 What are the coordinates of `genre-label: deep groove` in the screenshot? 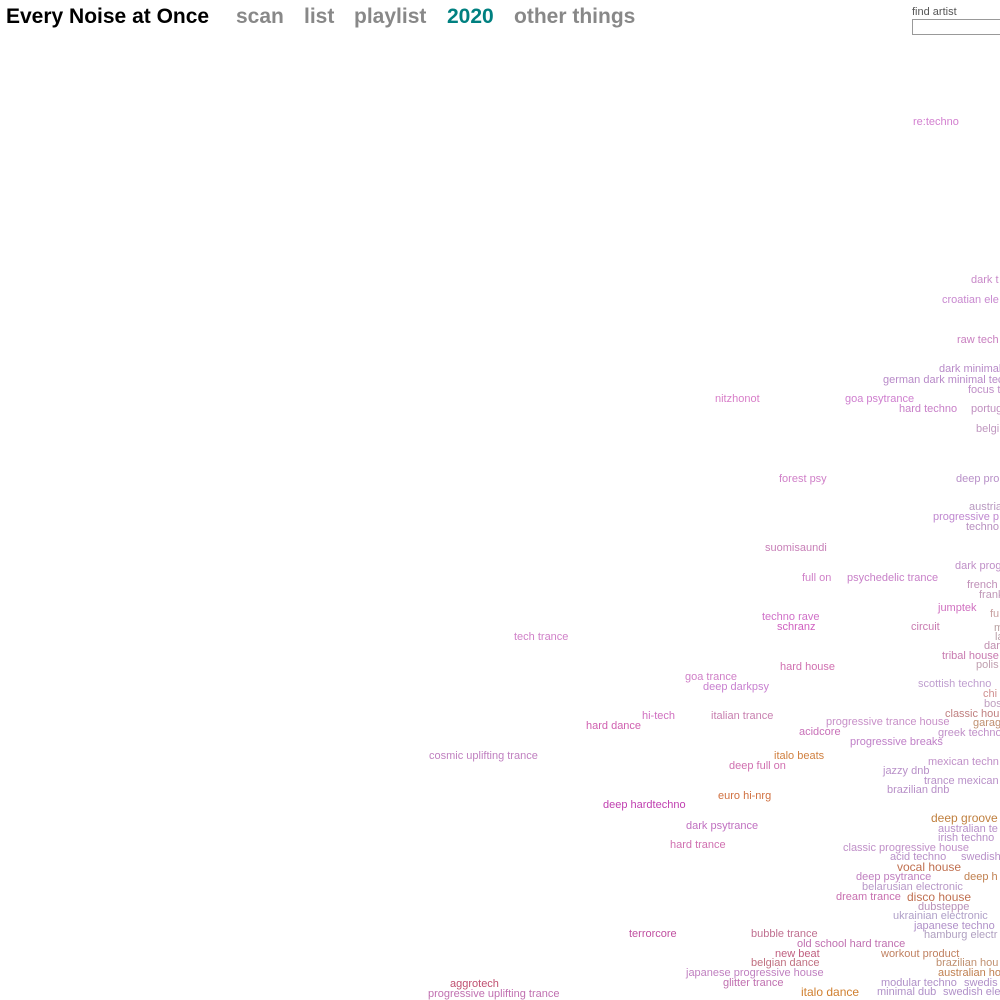 It's located at (964, 818).